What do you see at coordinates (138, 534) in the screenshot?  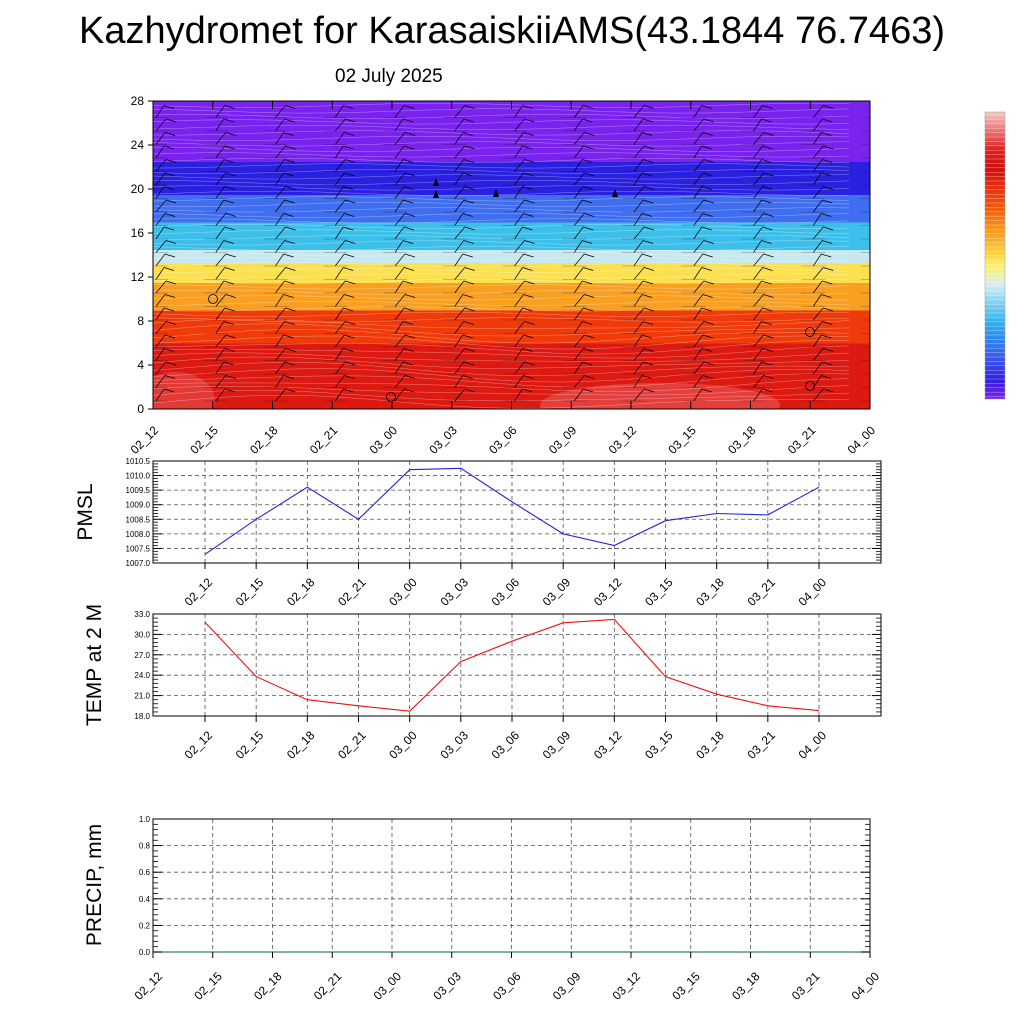 I see `ytick-label: 1008.0` at bounding box center [138, 534].